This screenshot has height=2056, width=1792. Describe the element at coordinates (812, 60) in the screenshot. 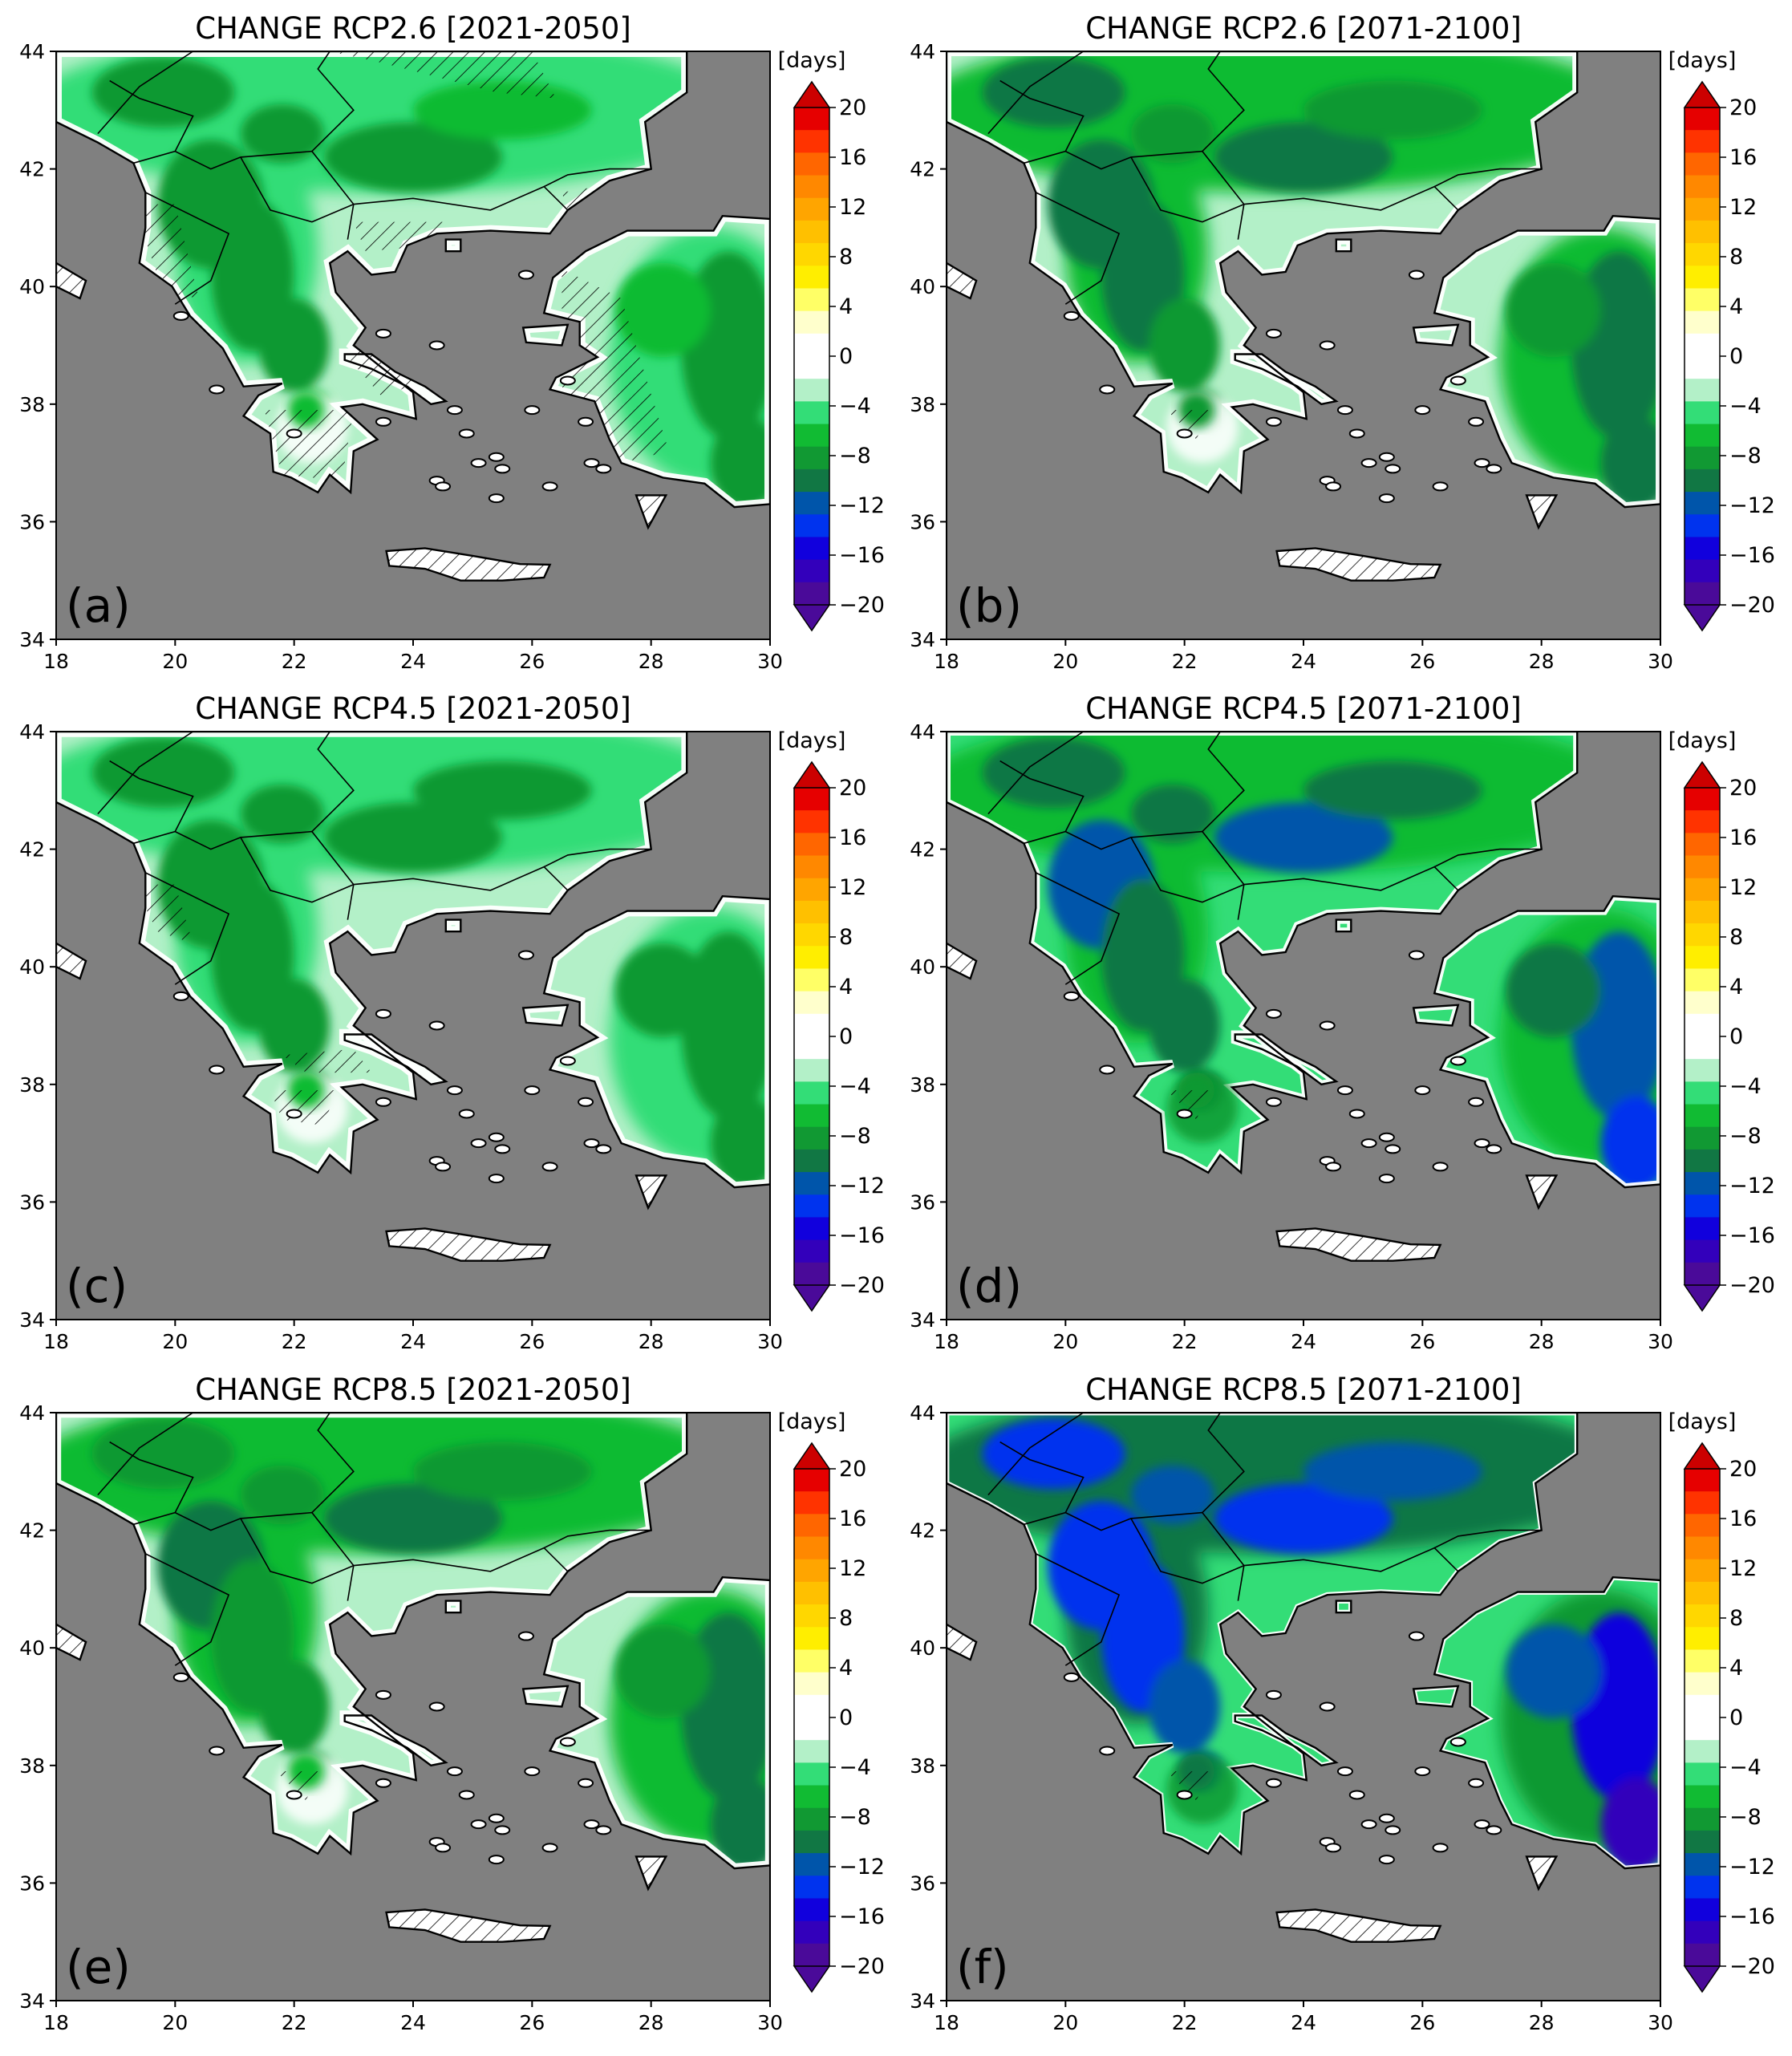

I see `colorbar-unit: [days]` at that location.